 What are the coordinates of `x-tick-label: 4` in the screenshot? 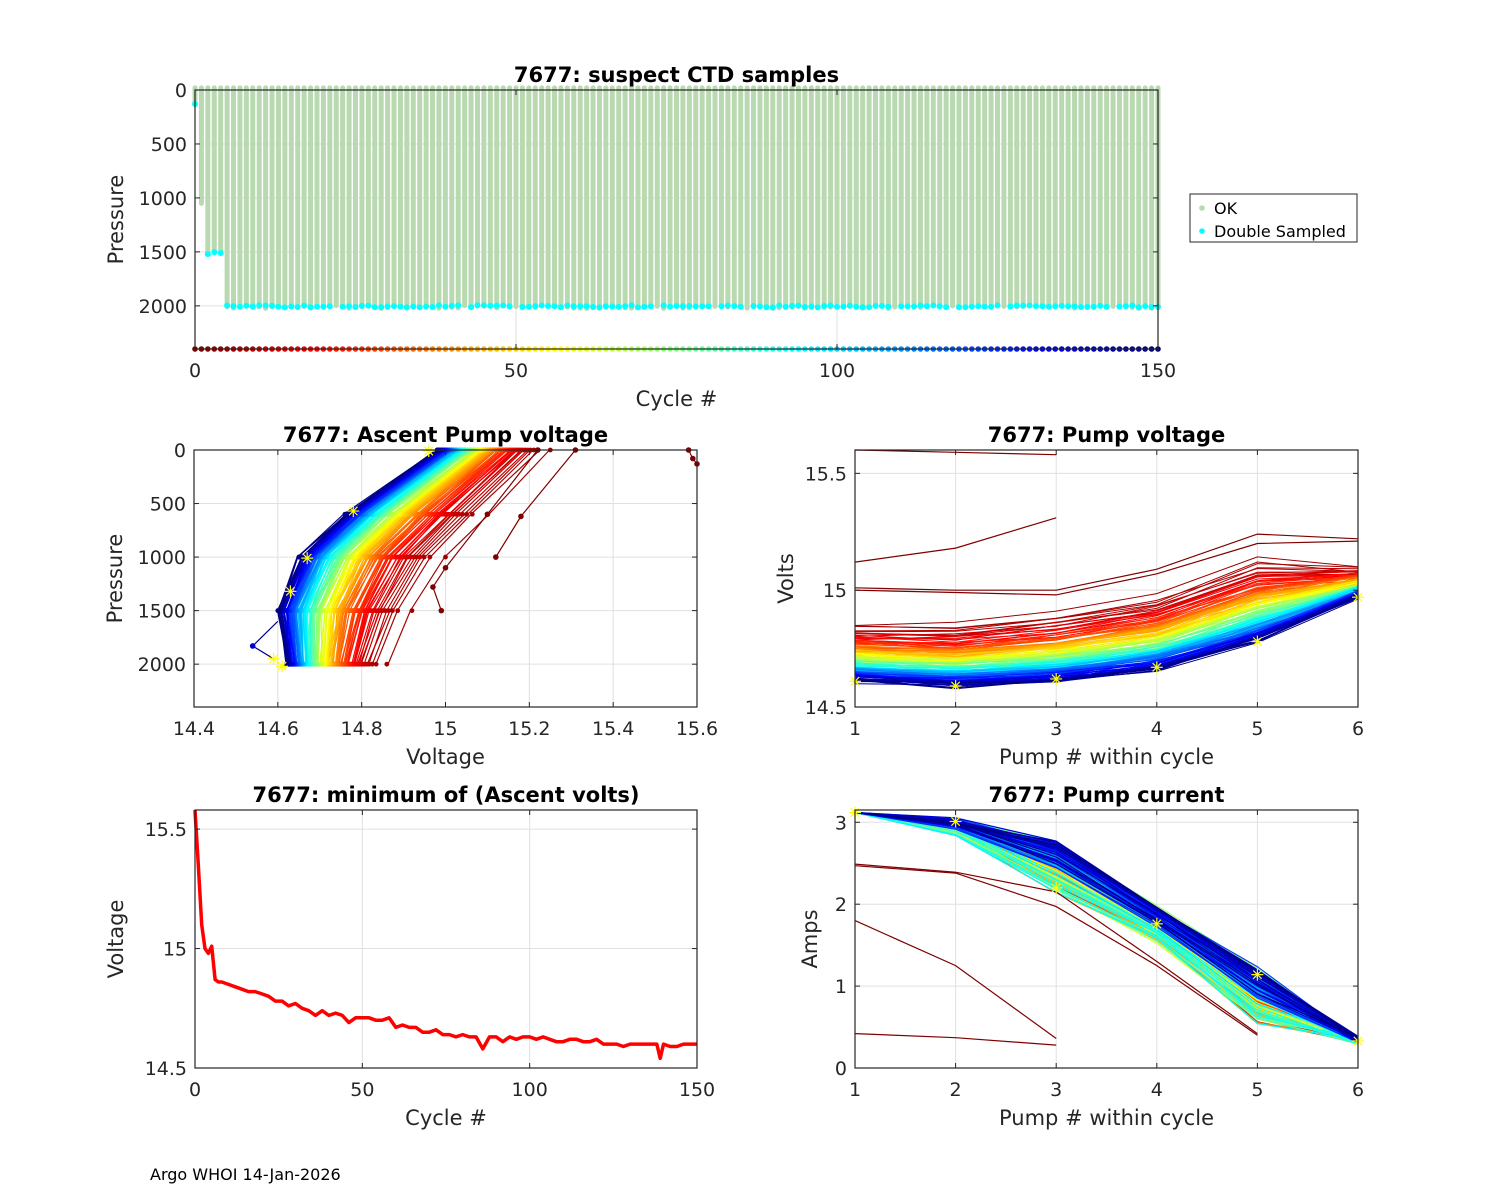 It's located at (1157, 729).